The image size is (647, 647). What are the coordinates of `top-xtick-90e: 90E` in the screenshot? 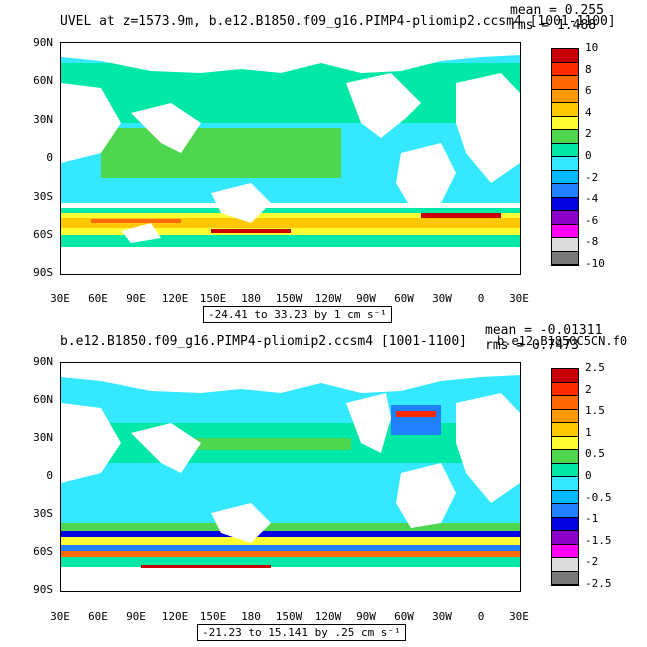 It's located at (136, 298).